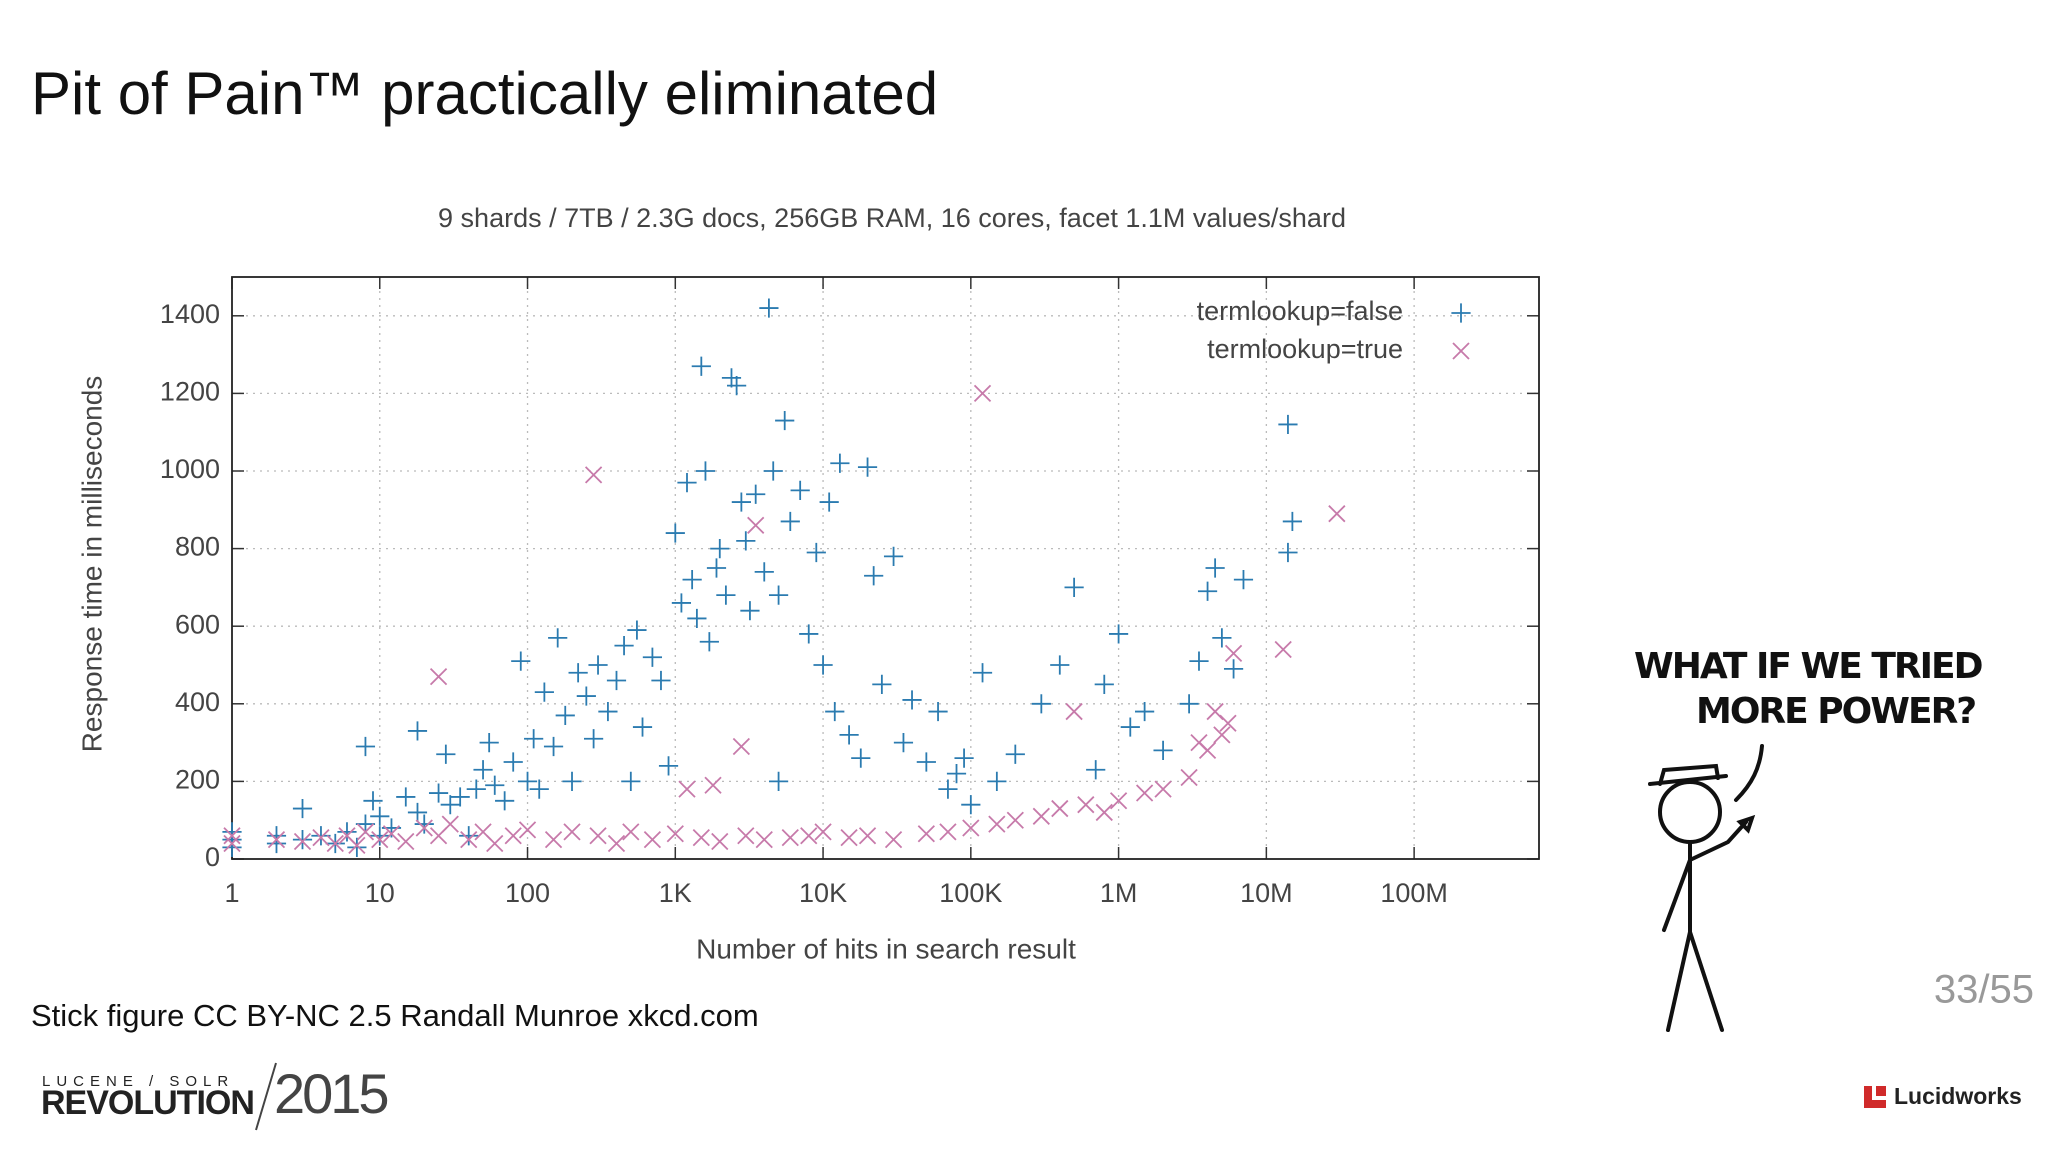 This screenshot has height=1152, width=2048. I want to click on logo-name: REVOLUTION, so click(147, 1103).